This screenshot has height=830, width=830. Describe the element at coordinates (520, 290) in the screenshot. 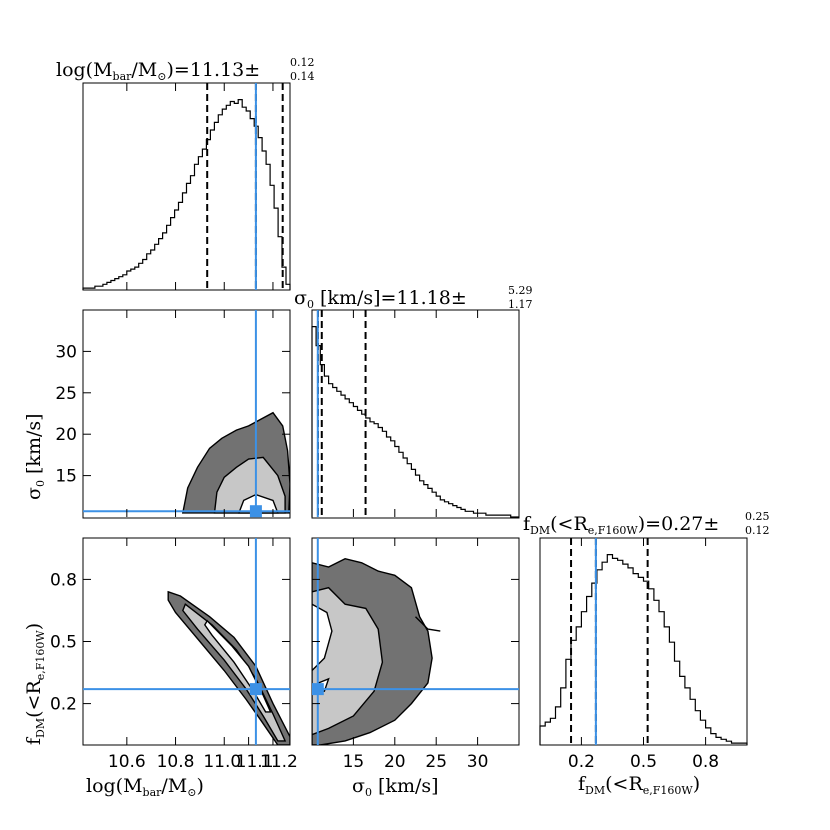

I see `title-sigma0-plus: 5.29` at that location.